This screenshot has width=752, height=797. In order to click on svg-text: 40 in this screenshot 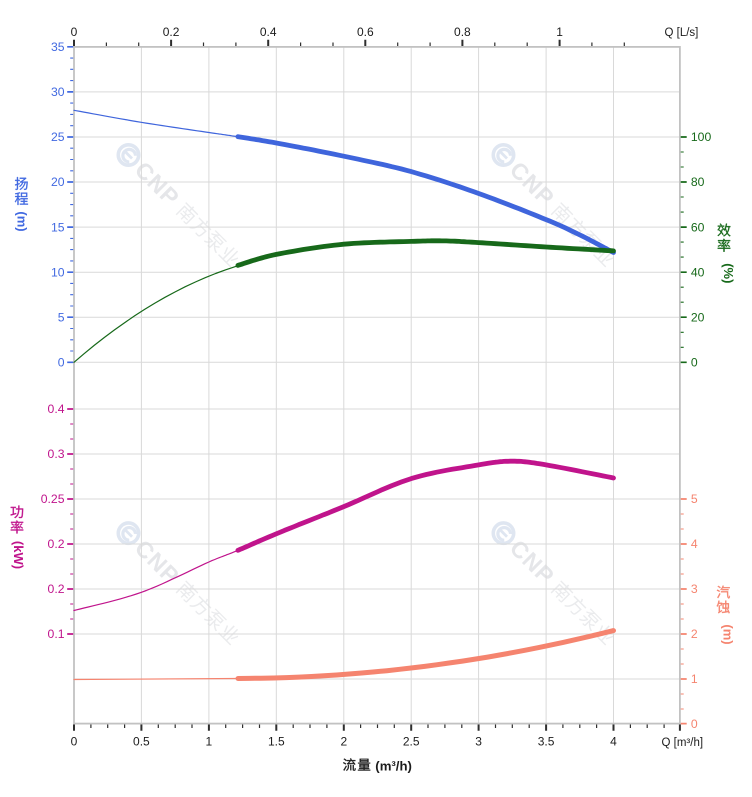, I will do `click(698, 272)`.